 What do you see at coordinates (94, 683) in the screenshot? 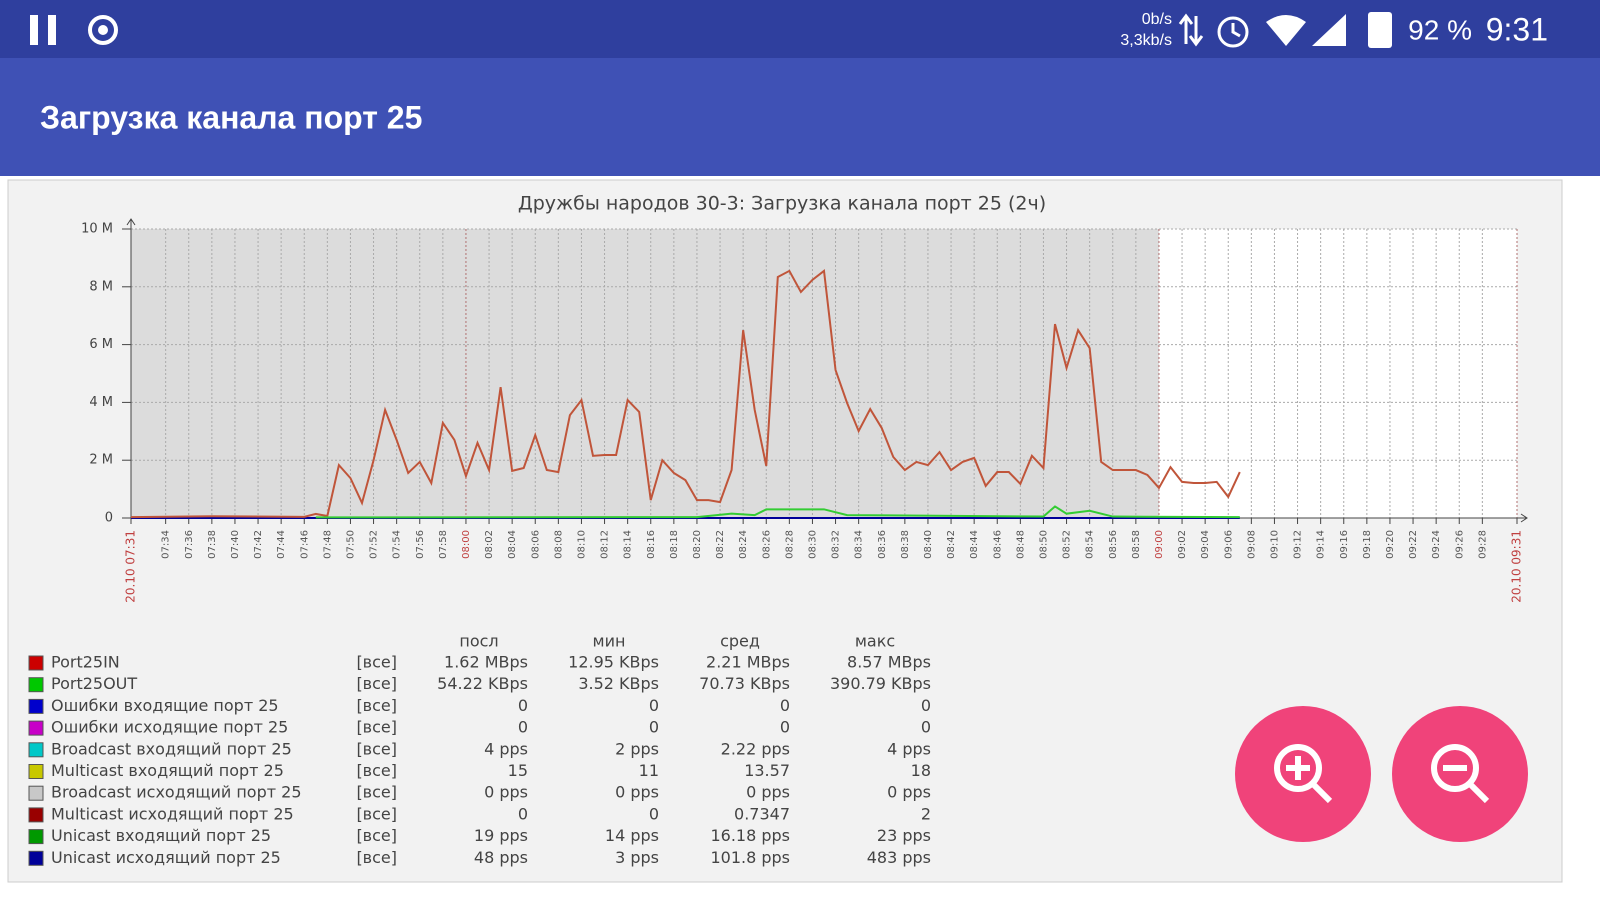
I see `legend-name: Port25OUT` at bounding box center [94, 683].